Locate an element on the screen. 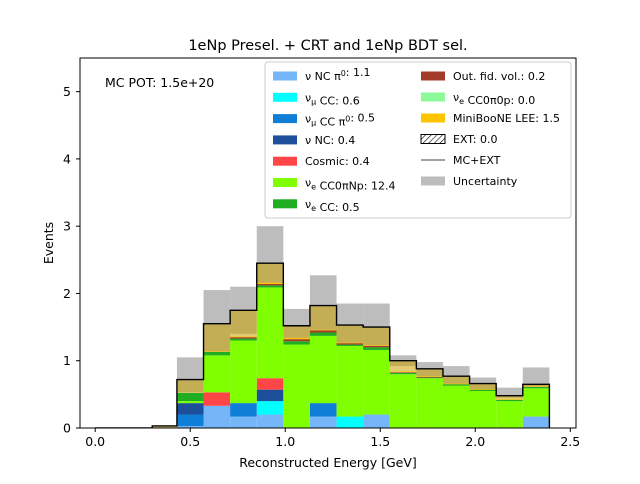 The image size is (640, 484). chart-title: 1eNp Presel. + CRT and 1eNp BDT sel. is located at coordinates (327, 46).